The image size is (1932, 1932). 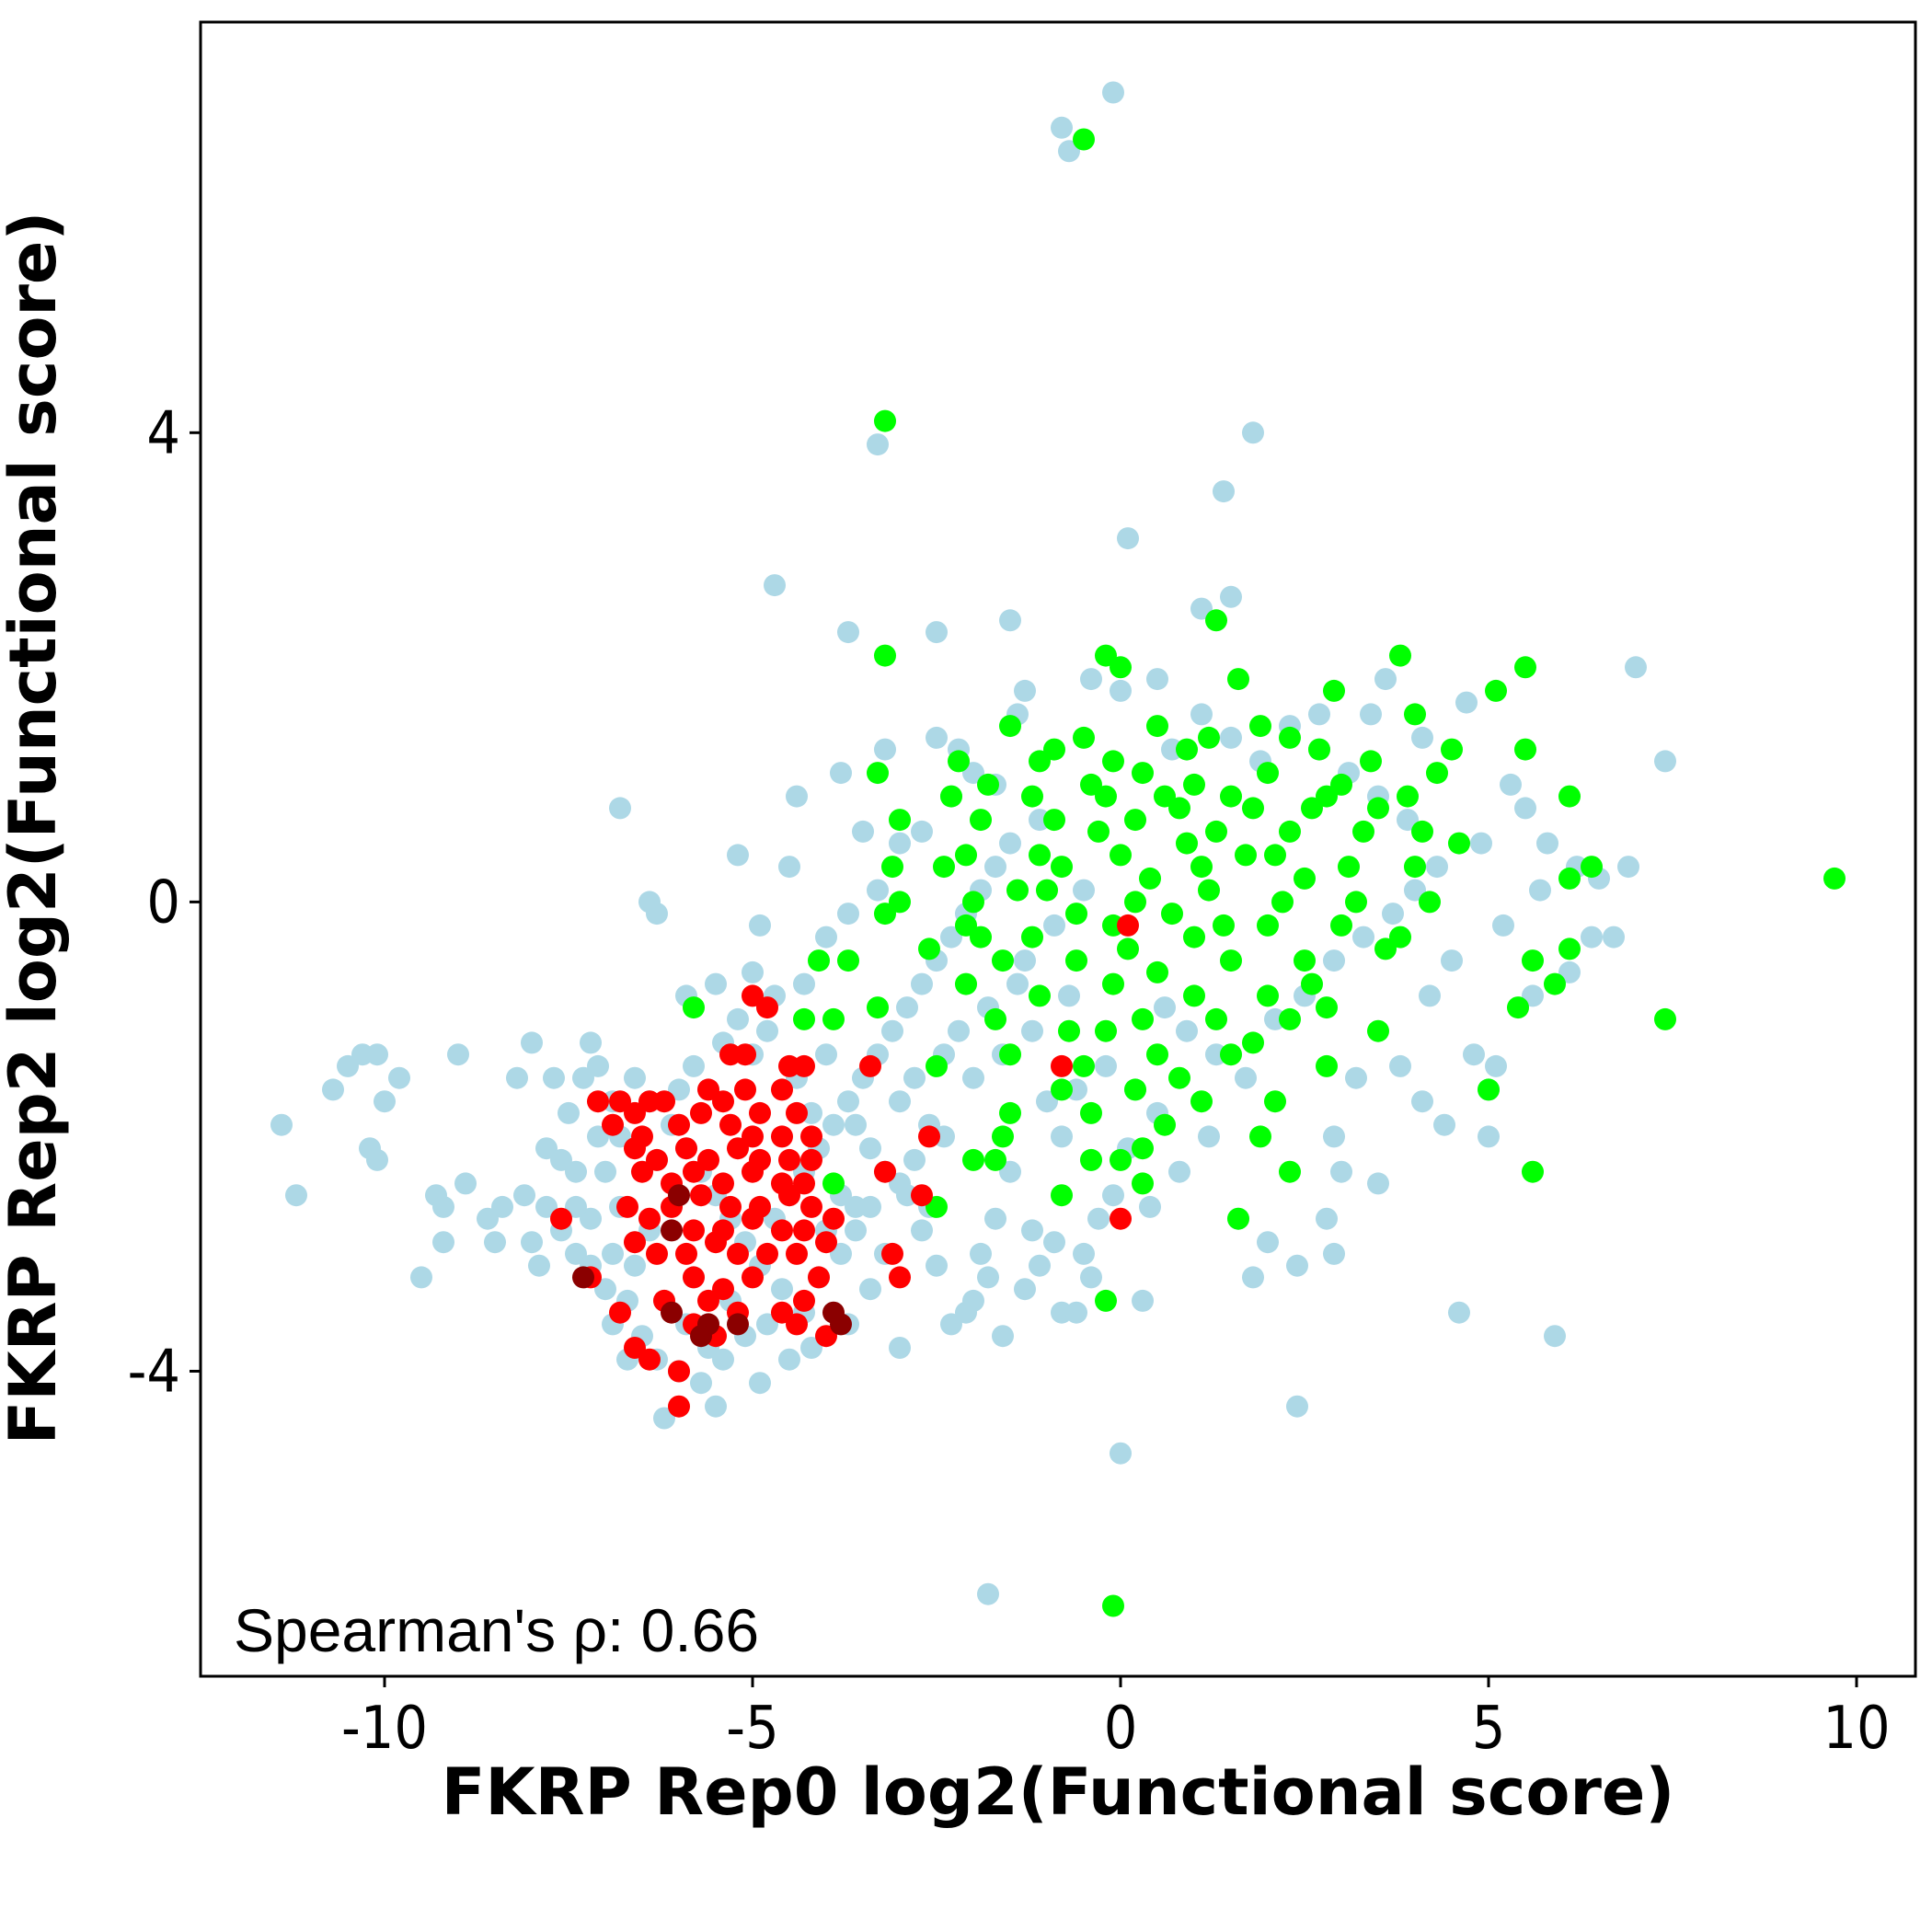 What do you see at coordinates (496, 1630) in the screenshot?
I see `spearman-annotation: Spearman's ρ: 0.66` at bounding box center [496, 1630].